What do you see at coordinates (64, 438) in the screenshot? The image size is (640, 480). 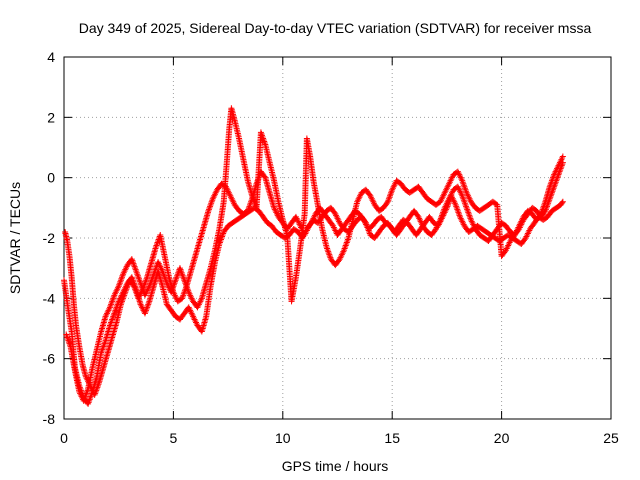 I see `x-tick-label: 0` at bounding box center [64, 438].